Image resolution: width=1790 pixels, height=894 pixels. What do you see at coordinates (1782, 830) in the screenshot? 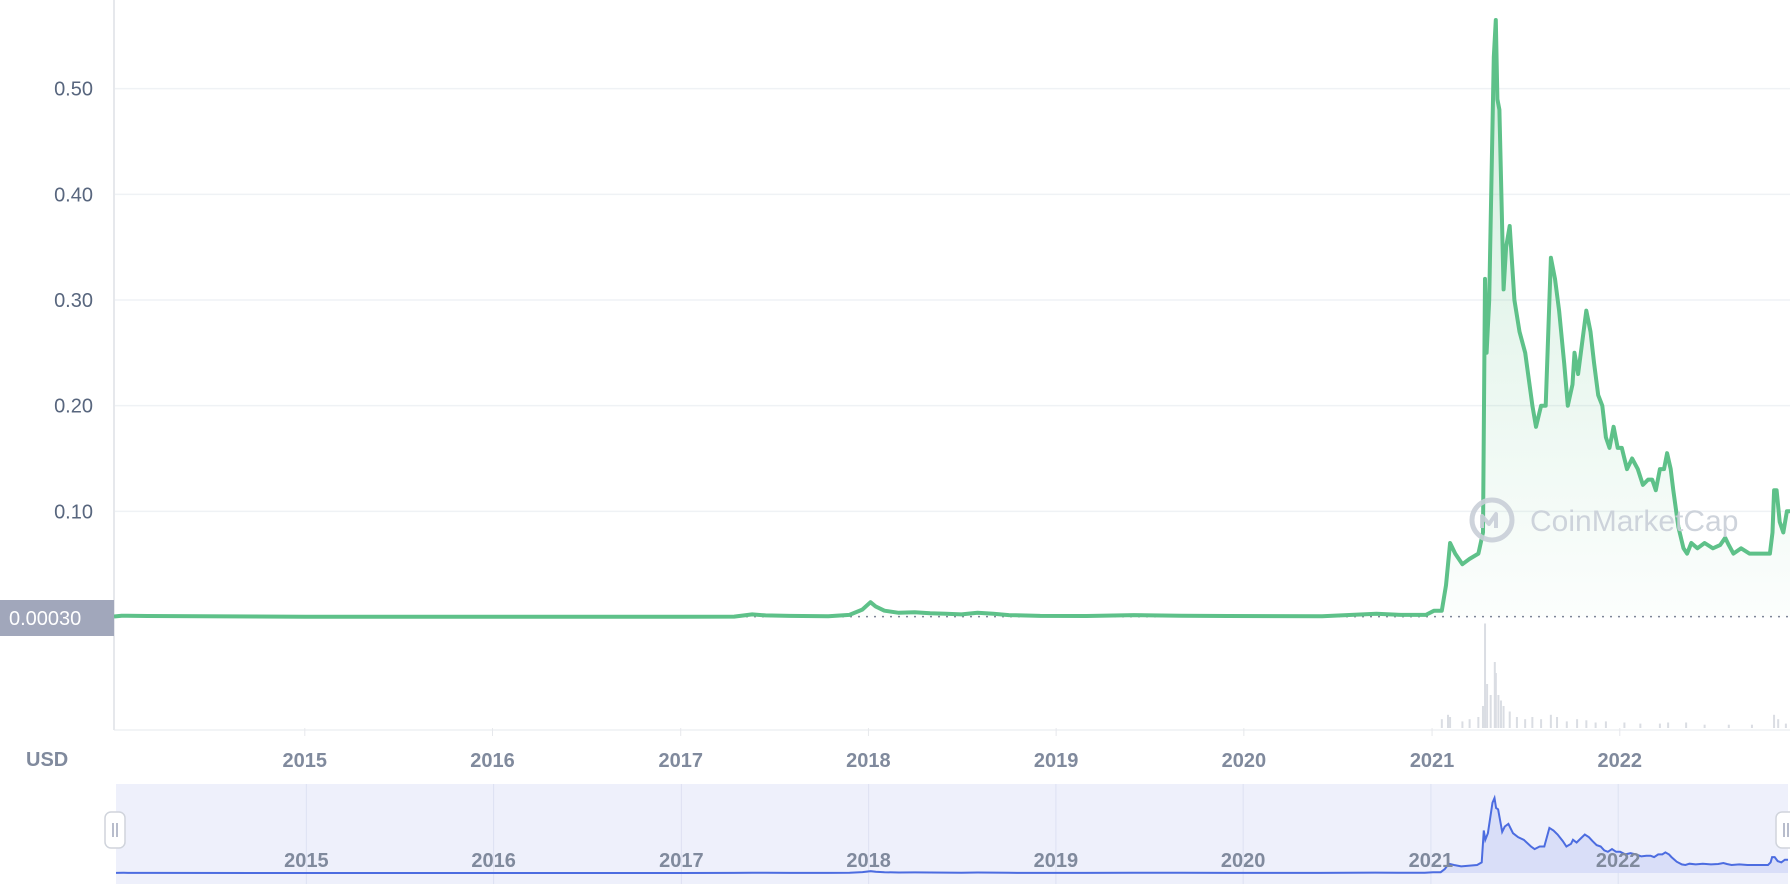
I see `navigator-right-handle` at bounding box center [1782, 830].